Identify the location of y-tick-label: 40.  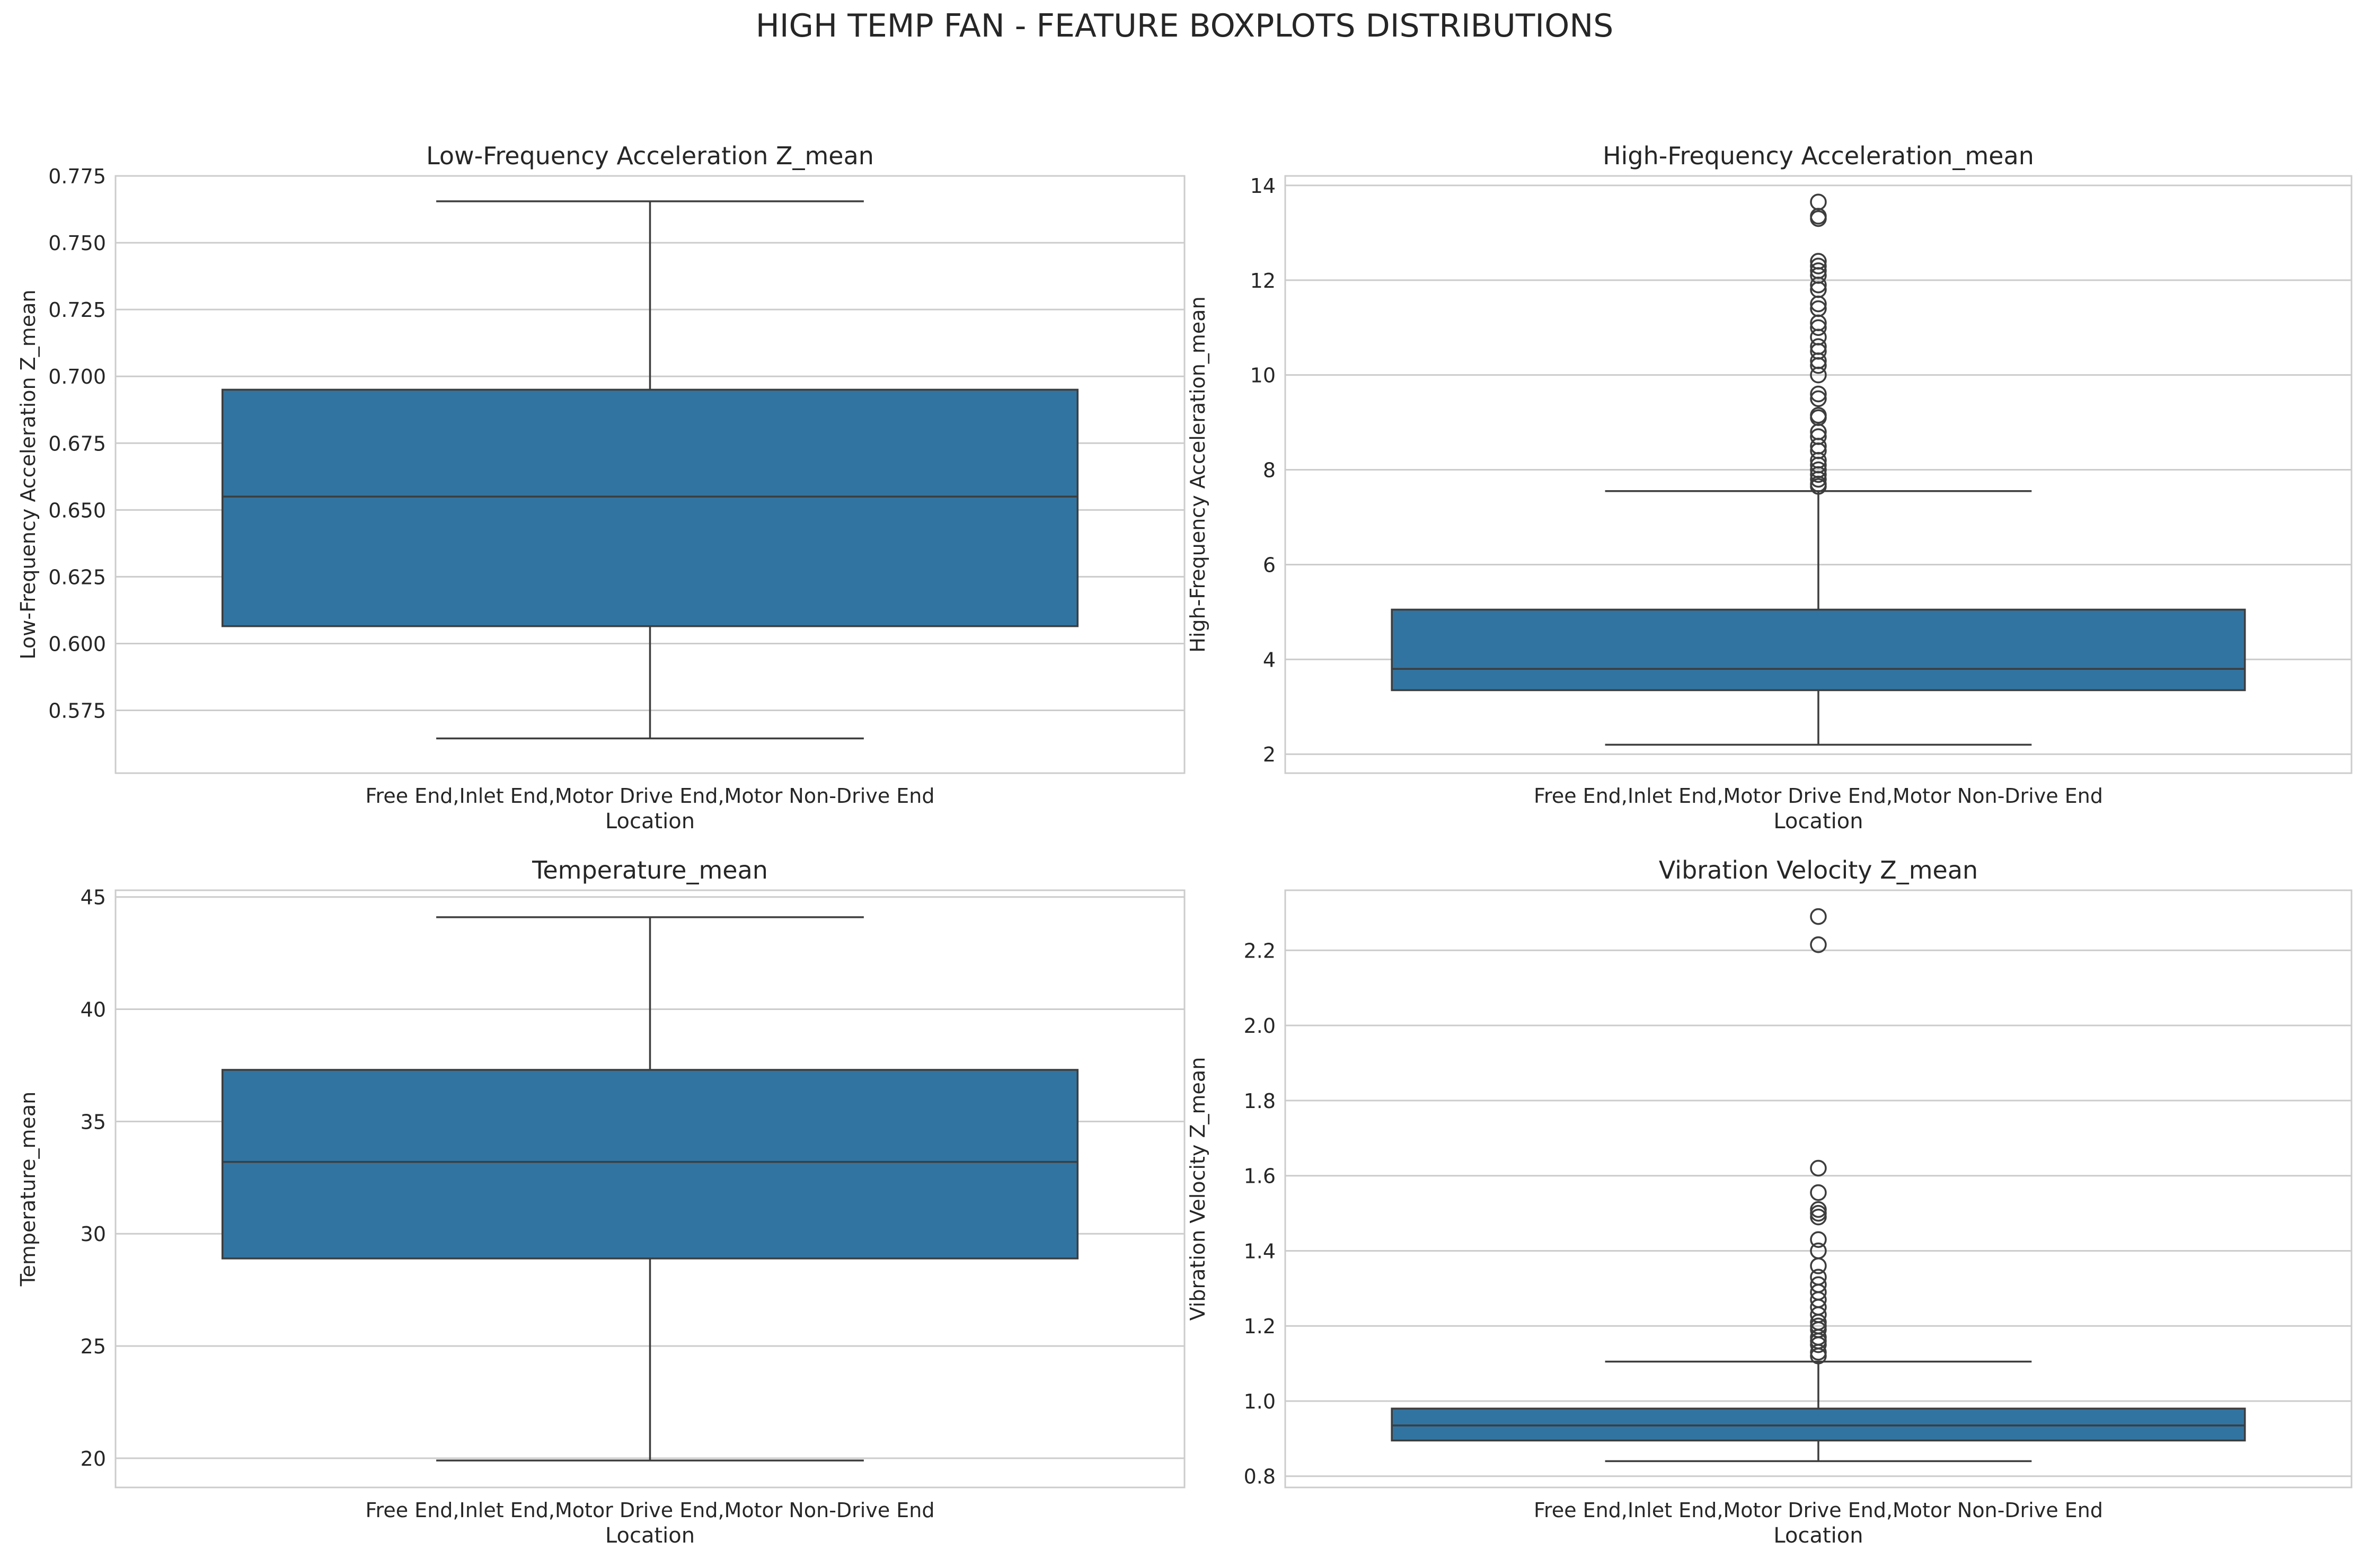
(94, 1010).